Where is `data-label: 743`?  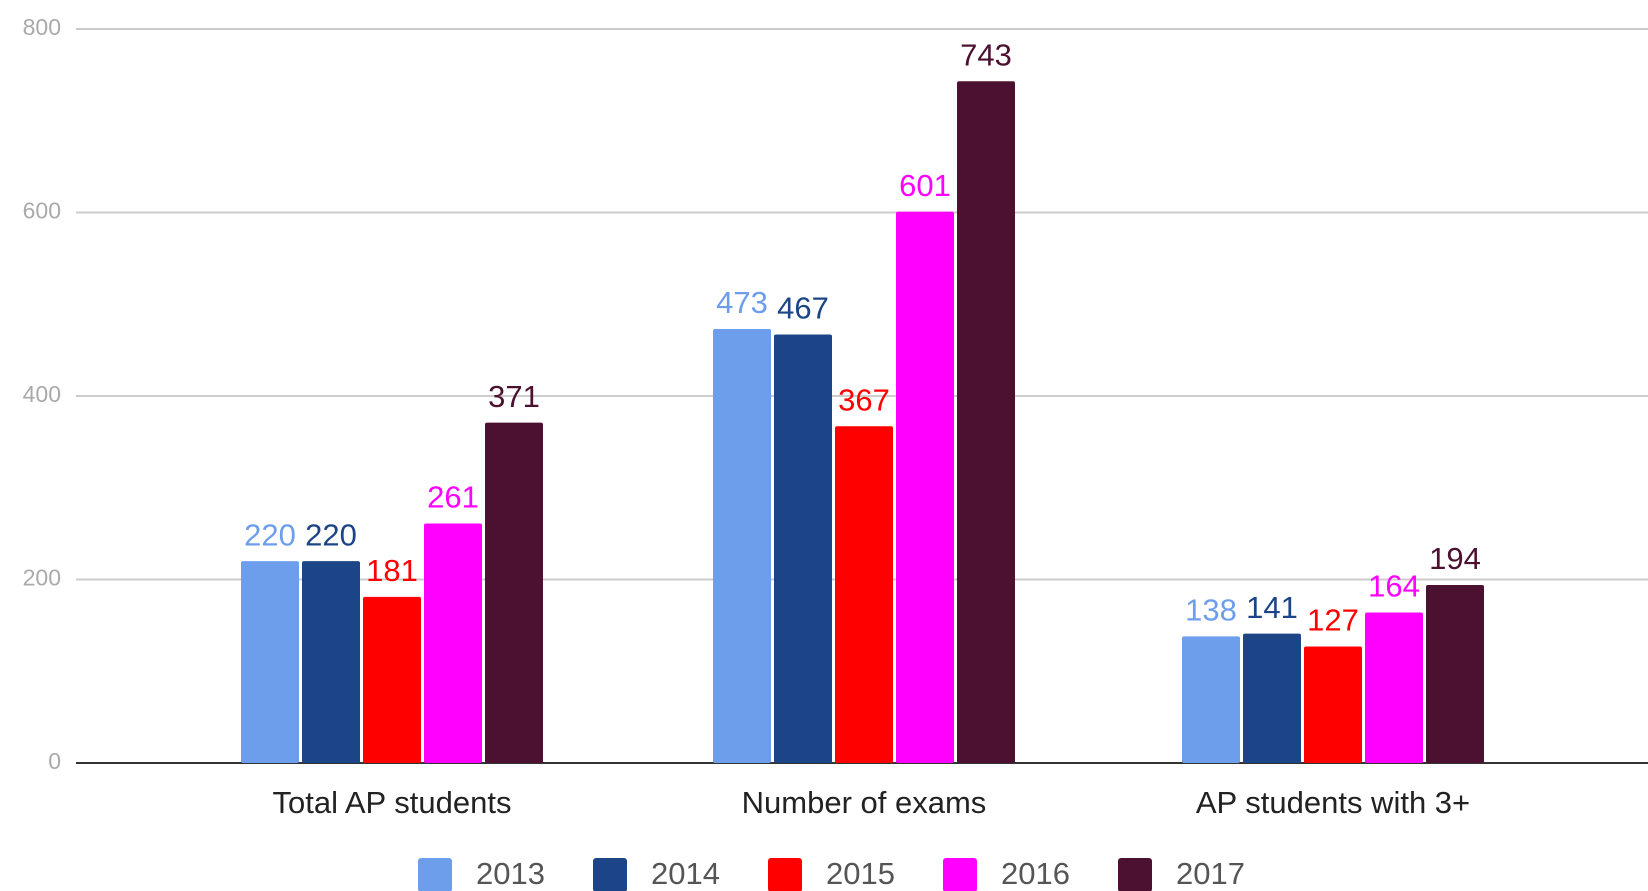
data-label: 743 is located at coordinates (986, 54).